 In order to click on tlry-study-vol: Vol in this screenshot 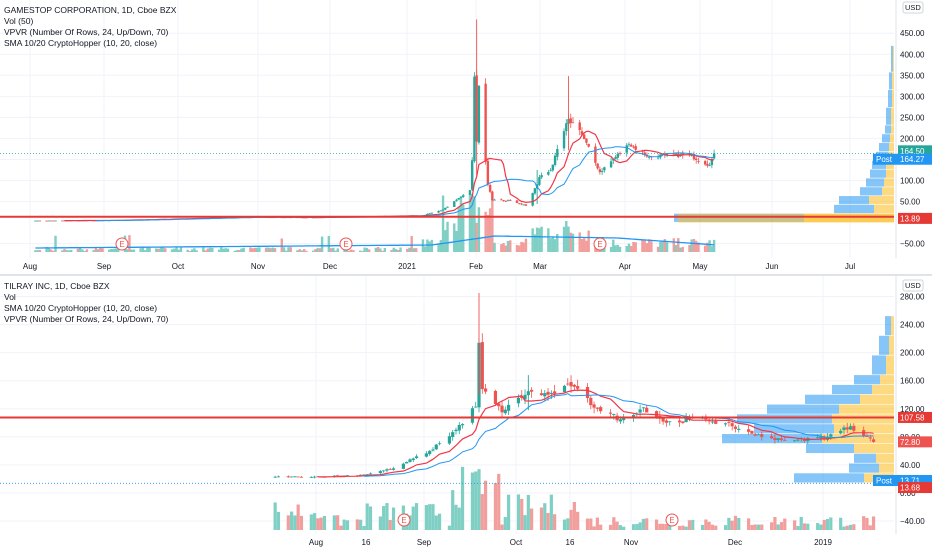, I will do `click(10, 297)`.